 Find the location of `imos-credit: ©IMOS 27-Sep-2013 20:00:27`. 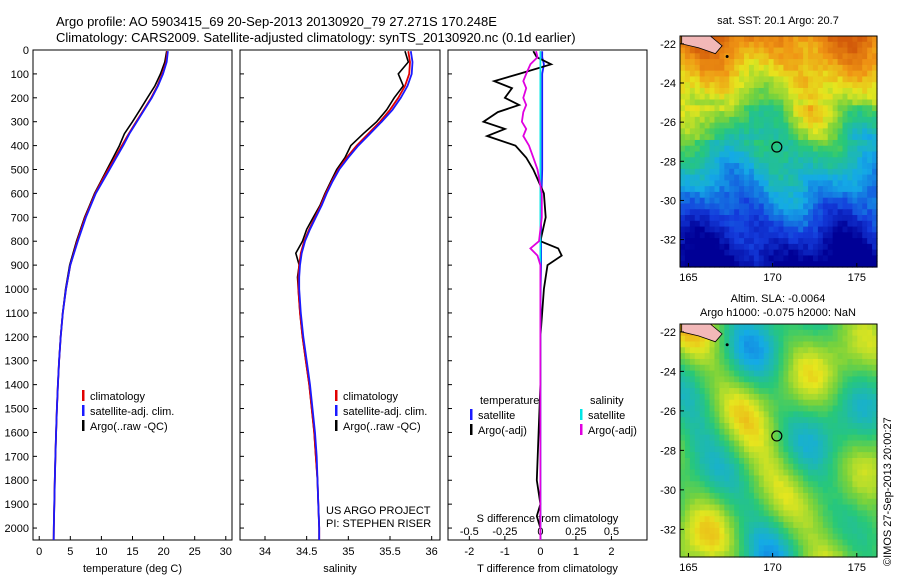

imos-credit: ©IMOS 27-Sep-2013 20:00:27 is located at coordinates (888, 491).